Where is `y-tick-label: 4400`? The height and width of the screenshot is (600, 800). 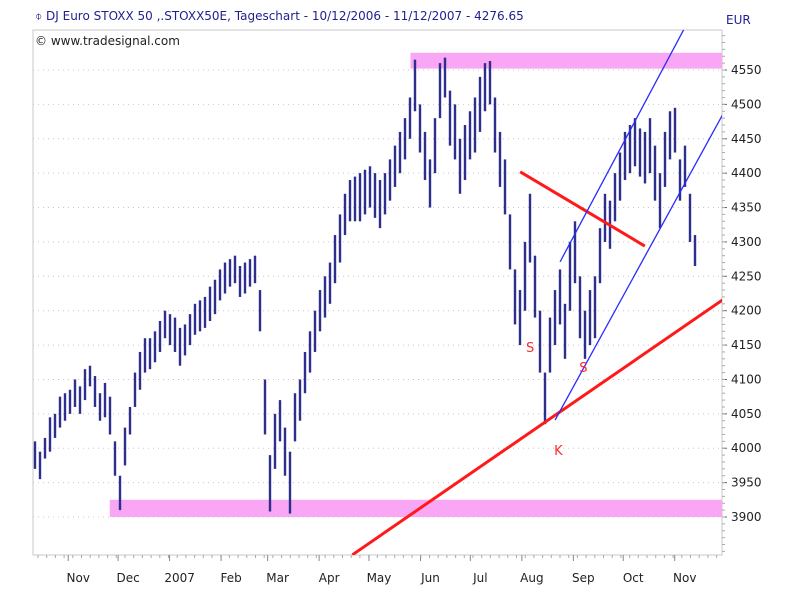
y-tick-label: 4400 is located at coordinates (746, 173).